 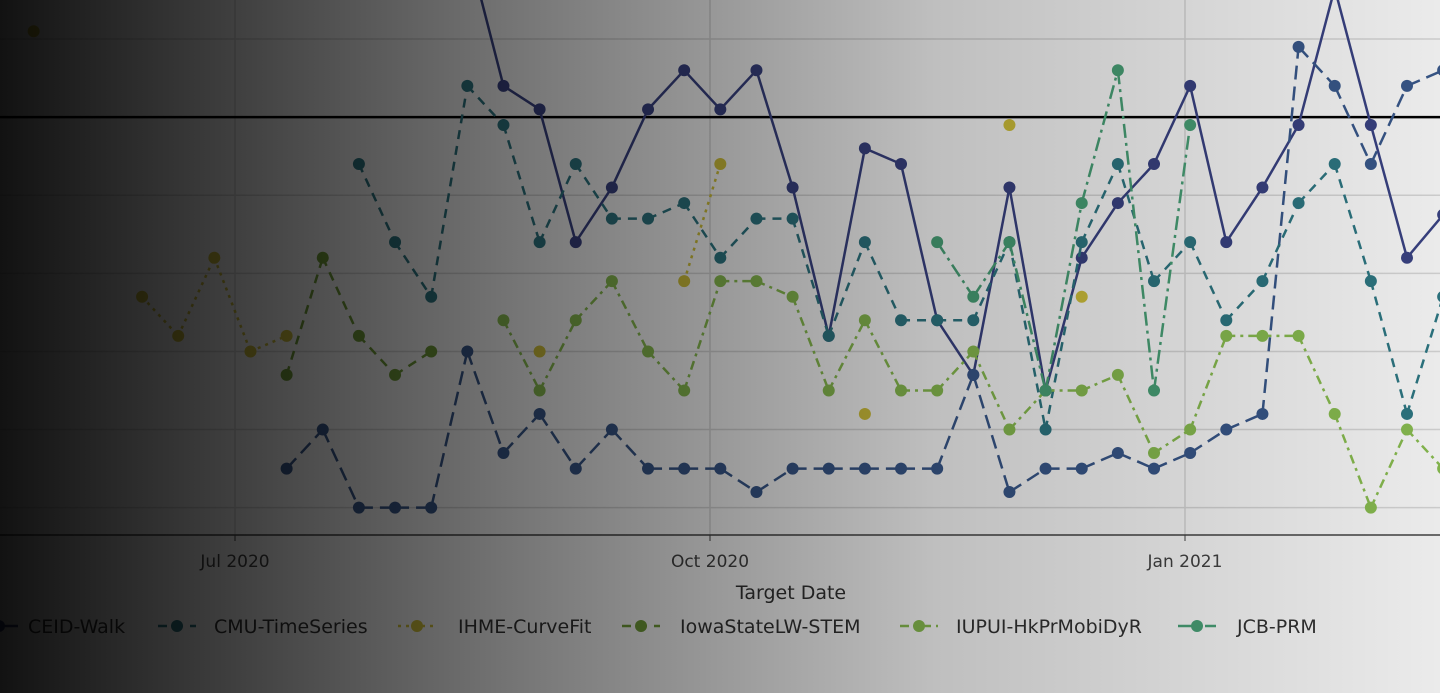 I want to click on legend-item-ceid-walk: CEID-Walk, so click(x=62, y=627).